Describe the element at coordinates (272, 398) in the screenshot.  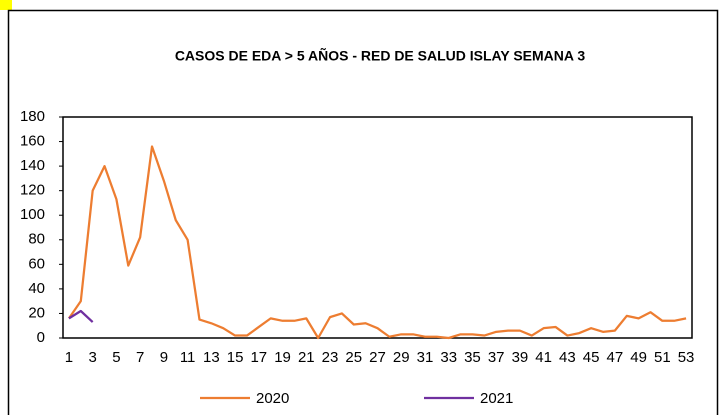
I see `legend-label: 2020` at that location.